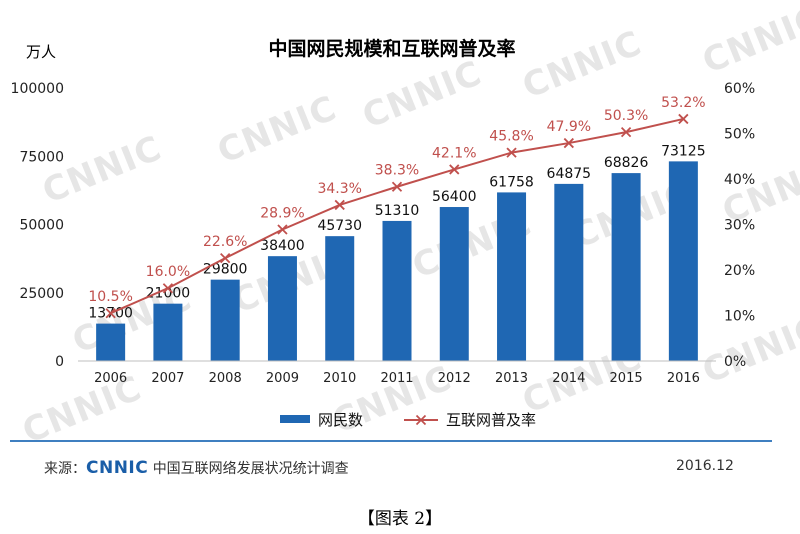 This screenshot has height=534, width=800. What do you see at coordinates (391, 48) in the screenshot?
I see `chart-title: 中国网民规模和互联网普及率` at bounding box center [391, 48].